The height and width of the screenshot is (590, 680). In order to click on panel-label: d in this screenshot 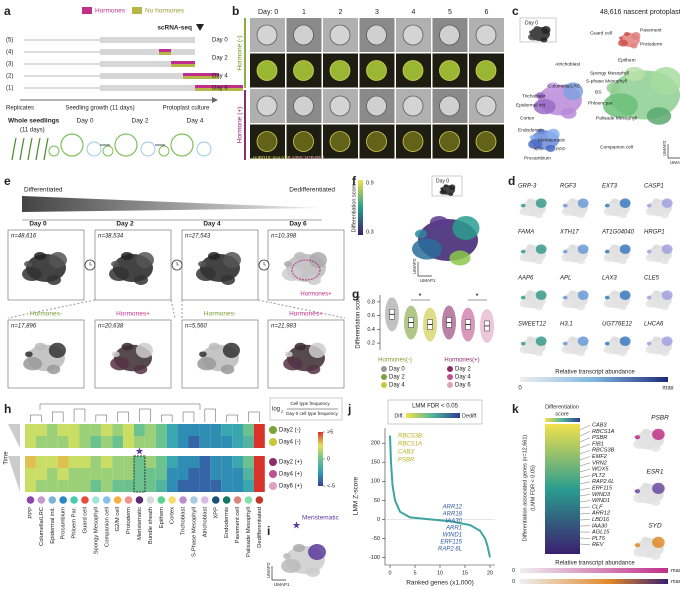, I will do `click(511, 181)`.